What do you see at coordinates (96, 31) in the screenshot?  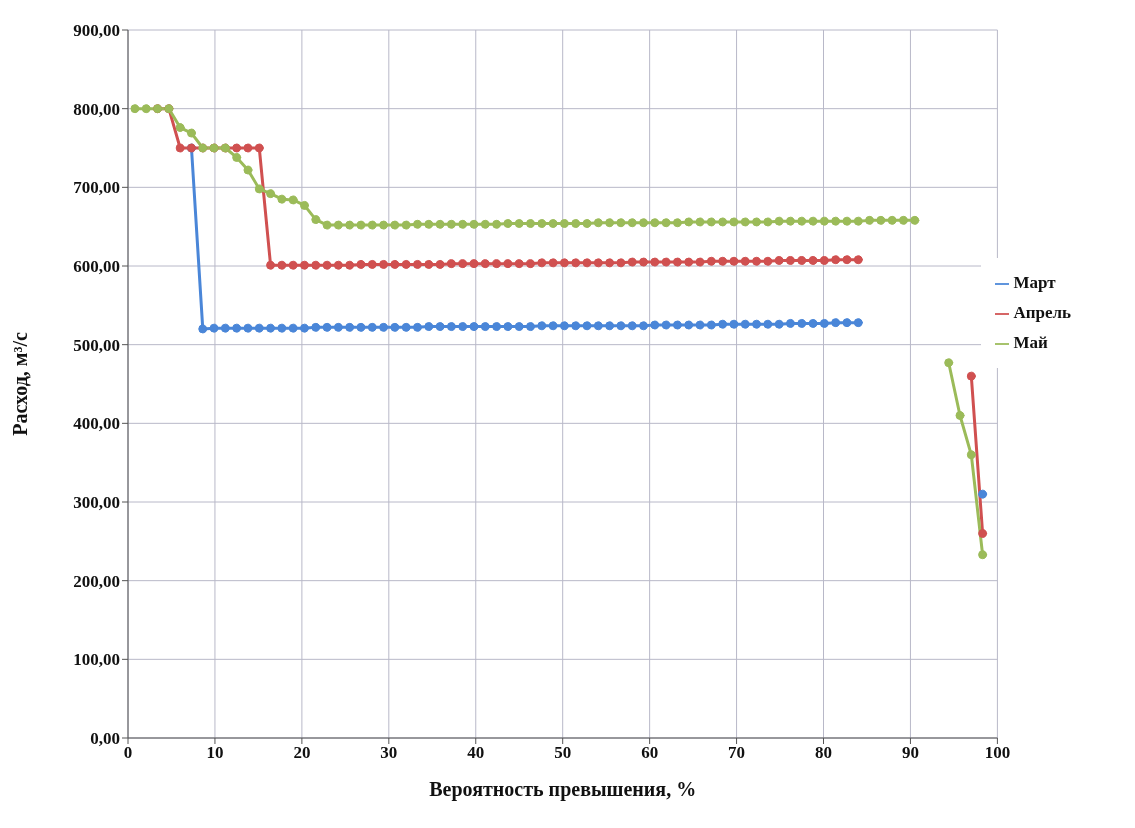 I see `y-tick-label: 900,00` at bounding box center [96, 31].